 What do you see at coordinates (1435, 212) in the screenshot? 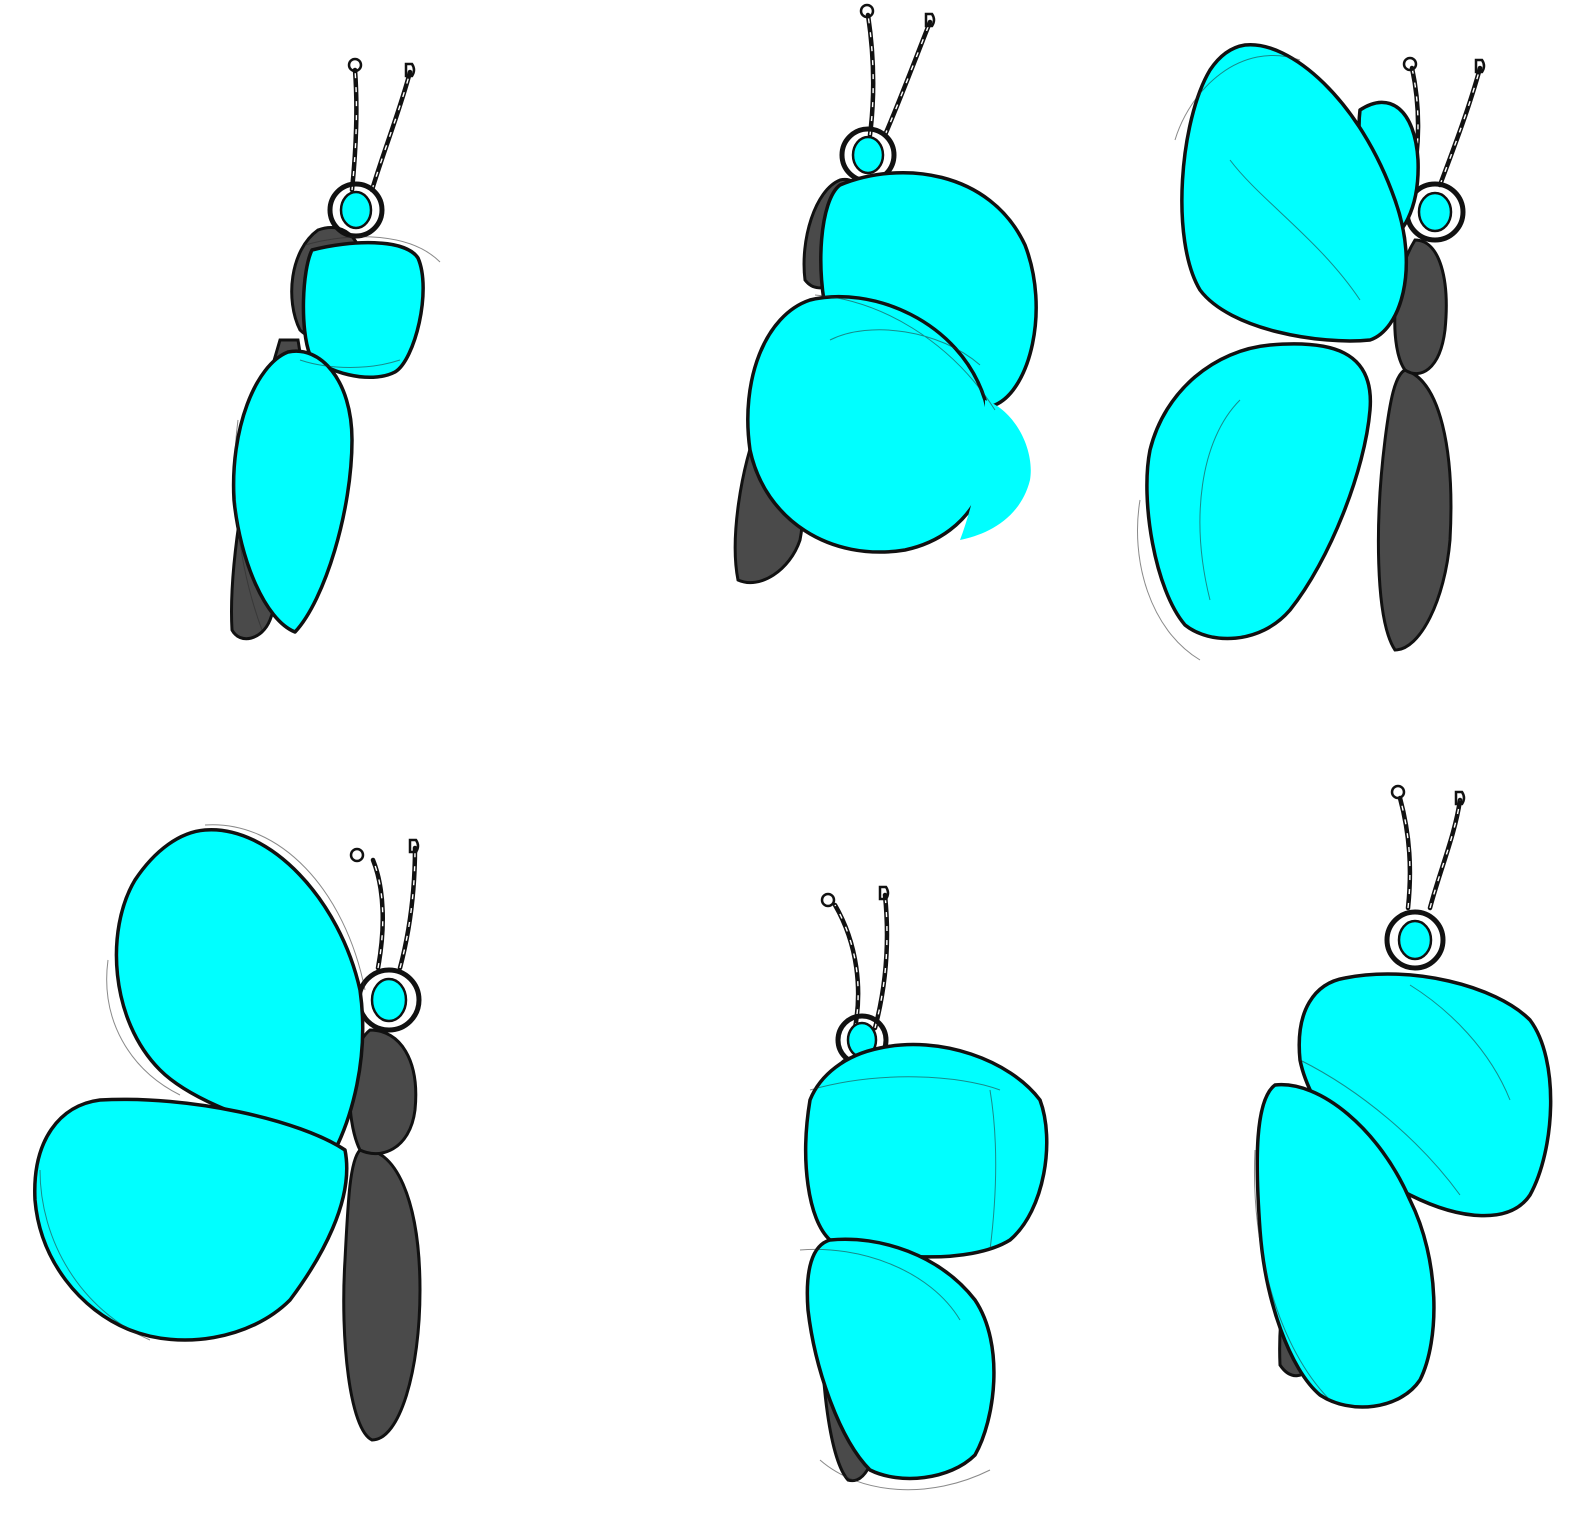
I see `butterfly-3-head` at bounding box center [1435, 212].